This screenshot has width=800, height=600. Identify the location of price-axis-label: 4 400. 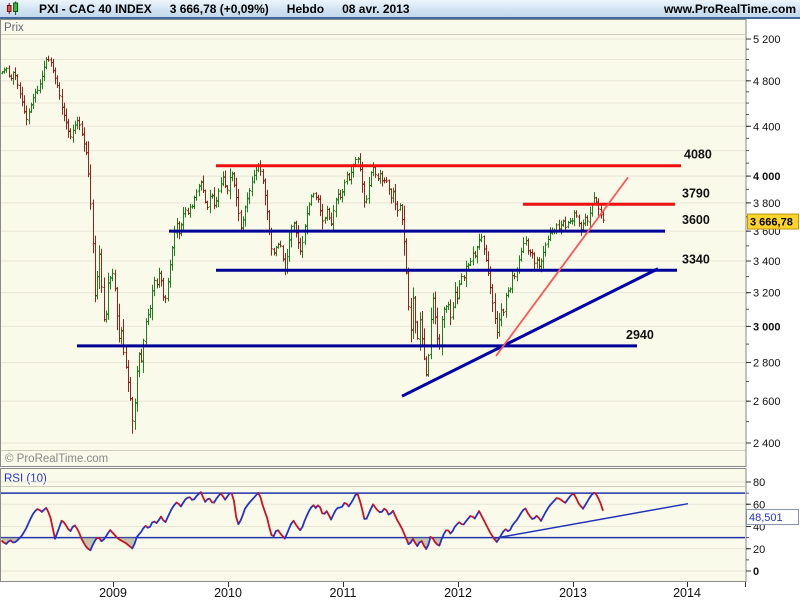
(767, 127).